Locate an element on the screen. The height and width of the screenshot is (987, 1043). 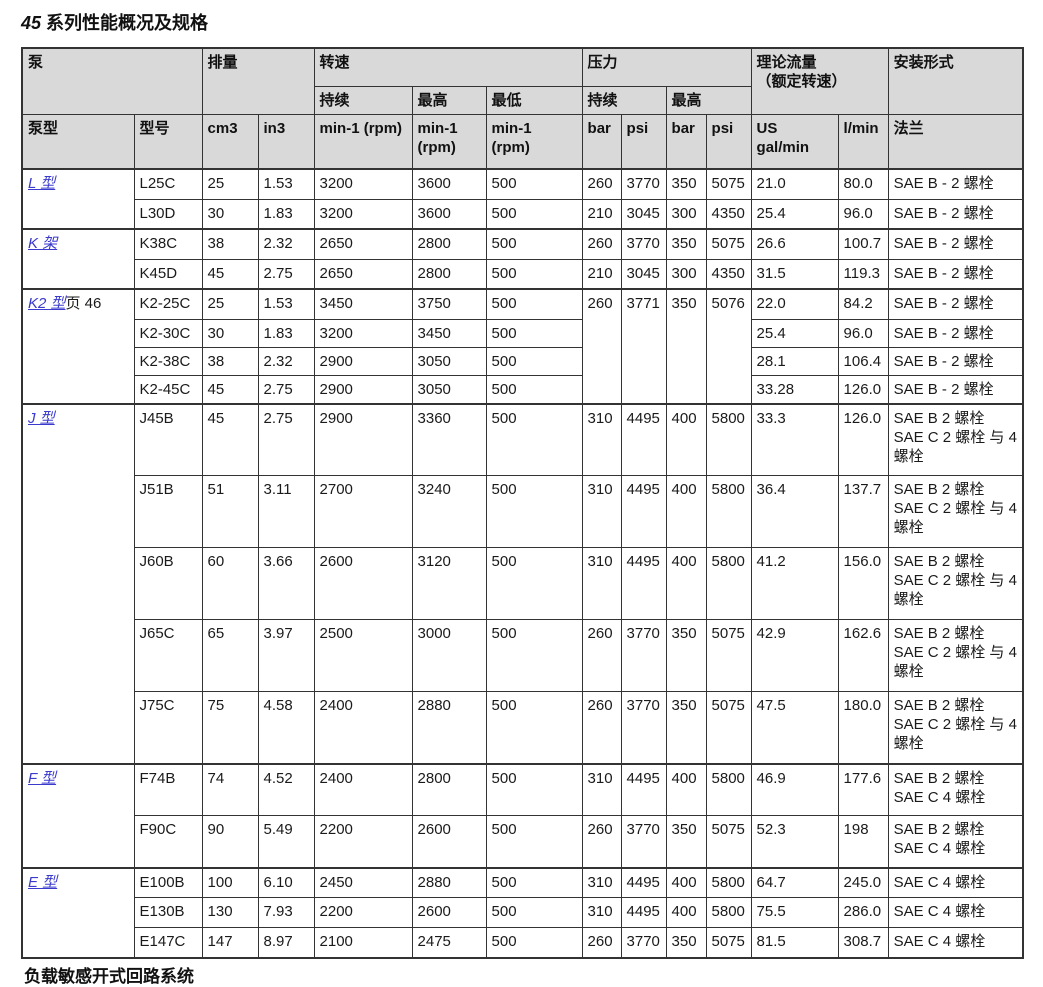
cell-flow-usgal: 33.3 is located at coordinates (794, 439).